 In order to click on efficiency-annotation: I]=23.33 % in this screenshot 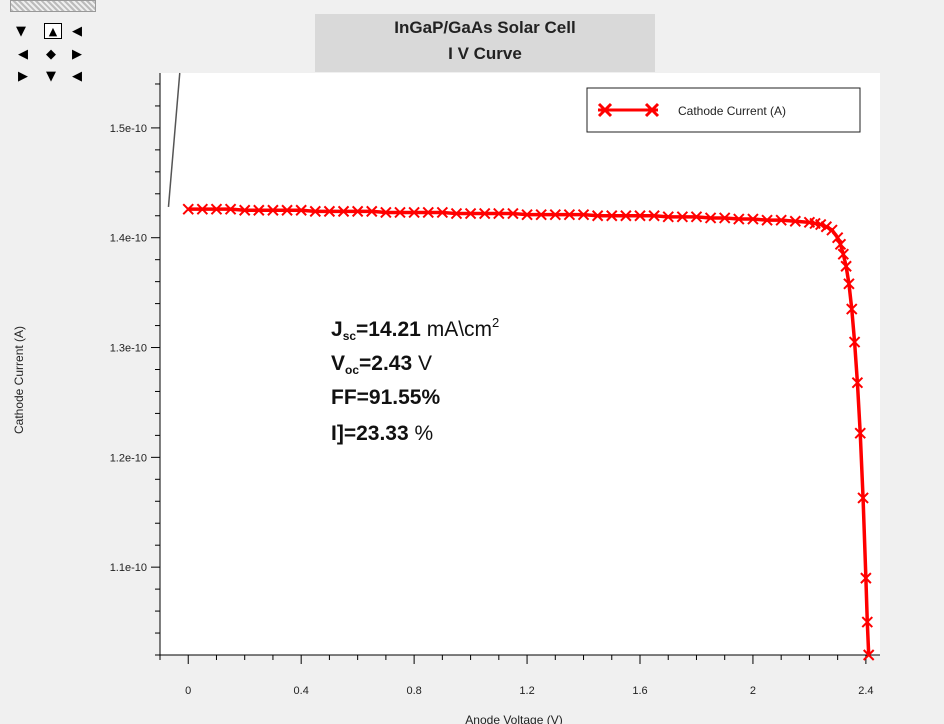, I will do `click(382, 433)`.